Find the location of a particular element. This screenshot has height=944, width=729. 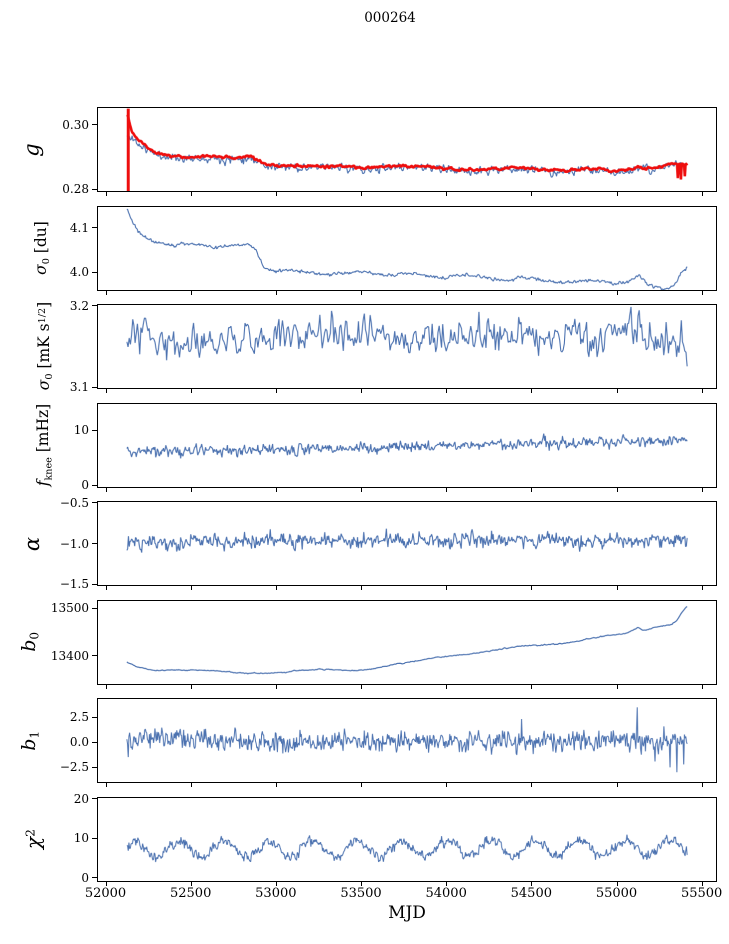

fknee-axis-label: fknee [mHz] is located at coordinates (44, 445).